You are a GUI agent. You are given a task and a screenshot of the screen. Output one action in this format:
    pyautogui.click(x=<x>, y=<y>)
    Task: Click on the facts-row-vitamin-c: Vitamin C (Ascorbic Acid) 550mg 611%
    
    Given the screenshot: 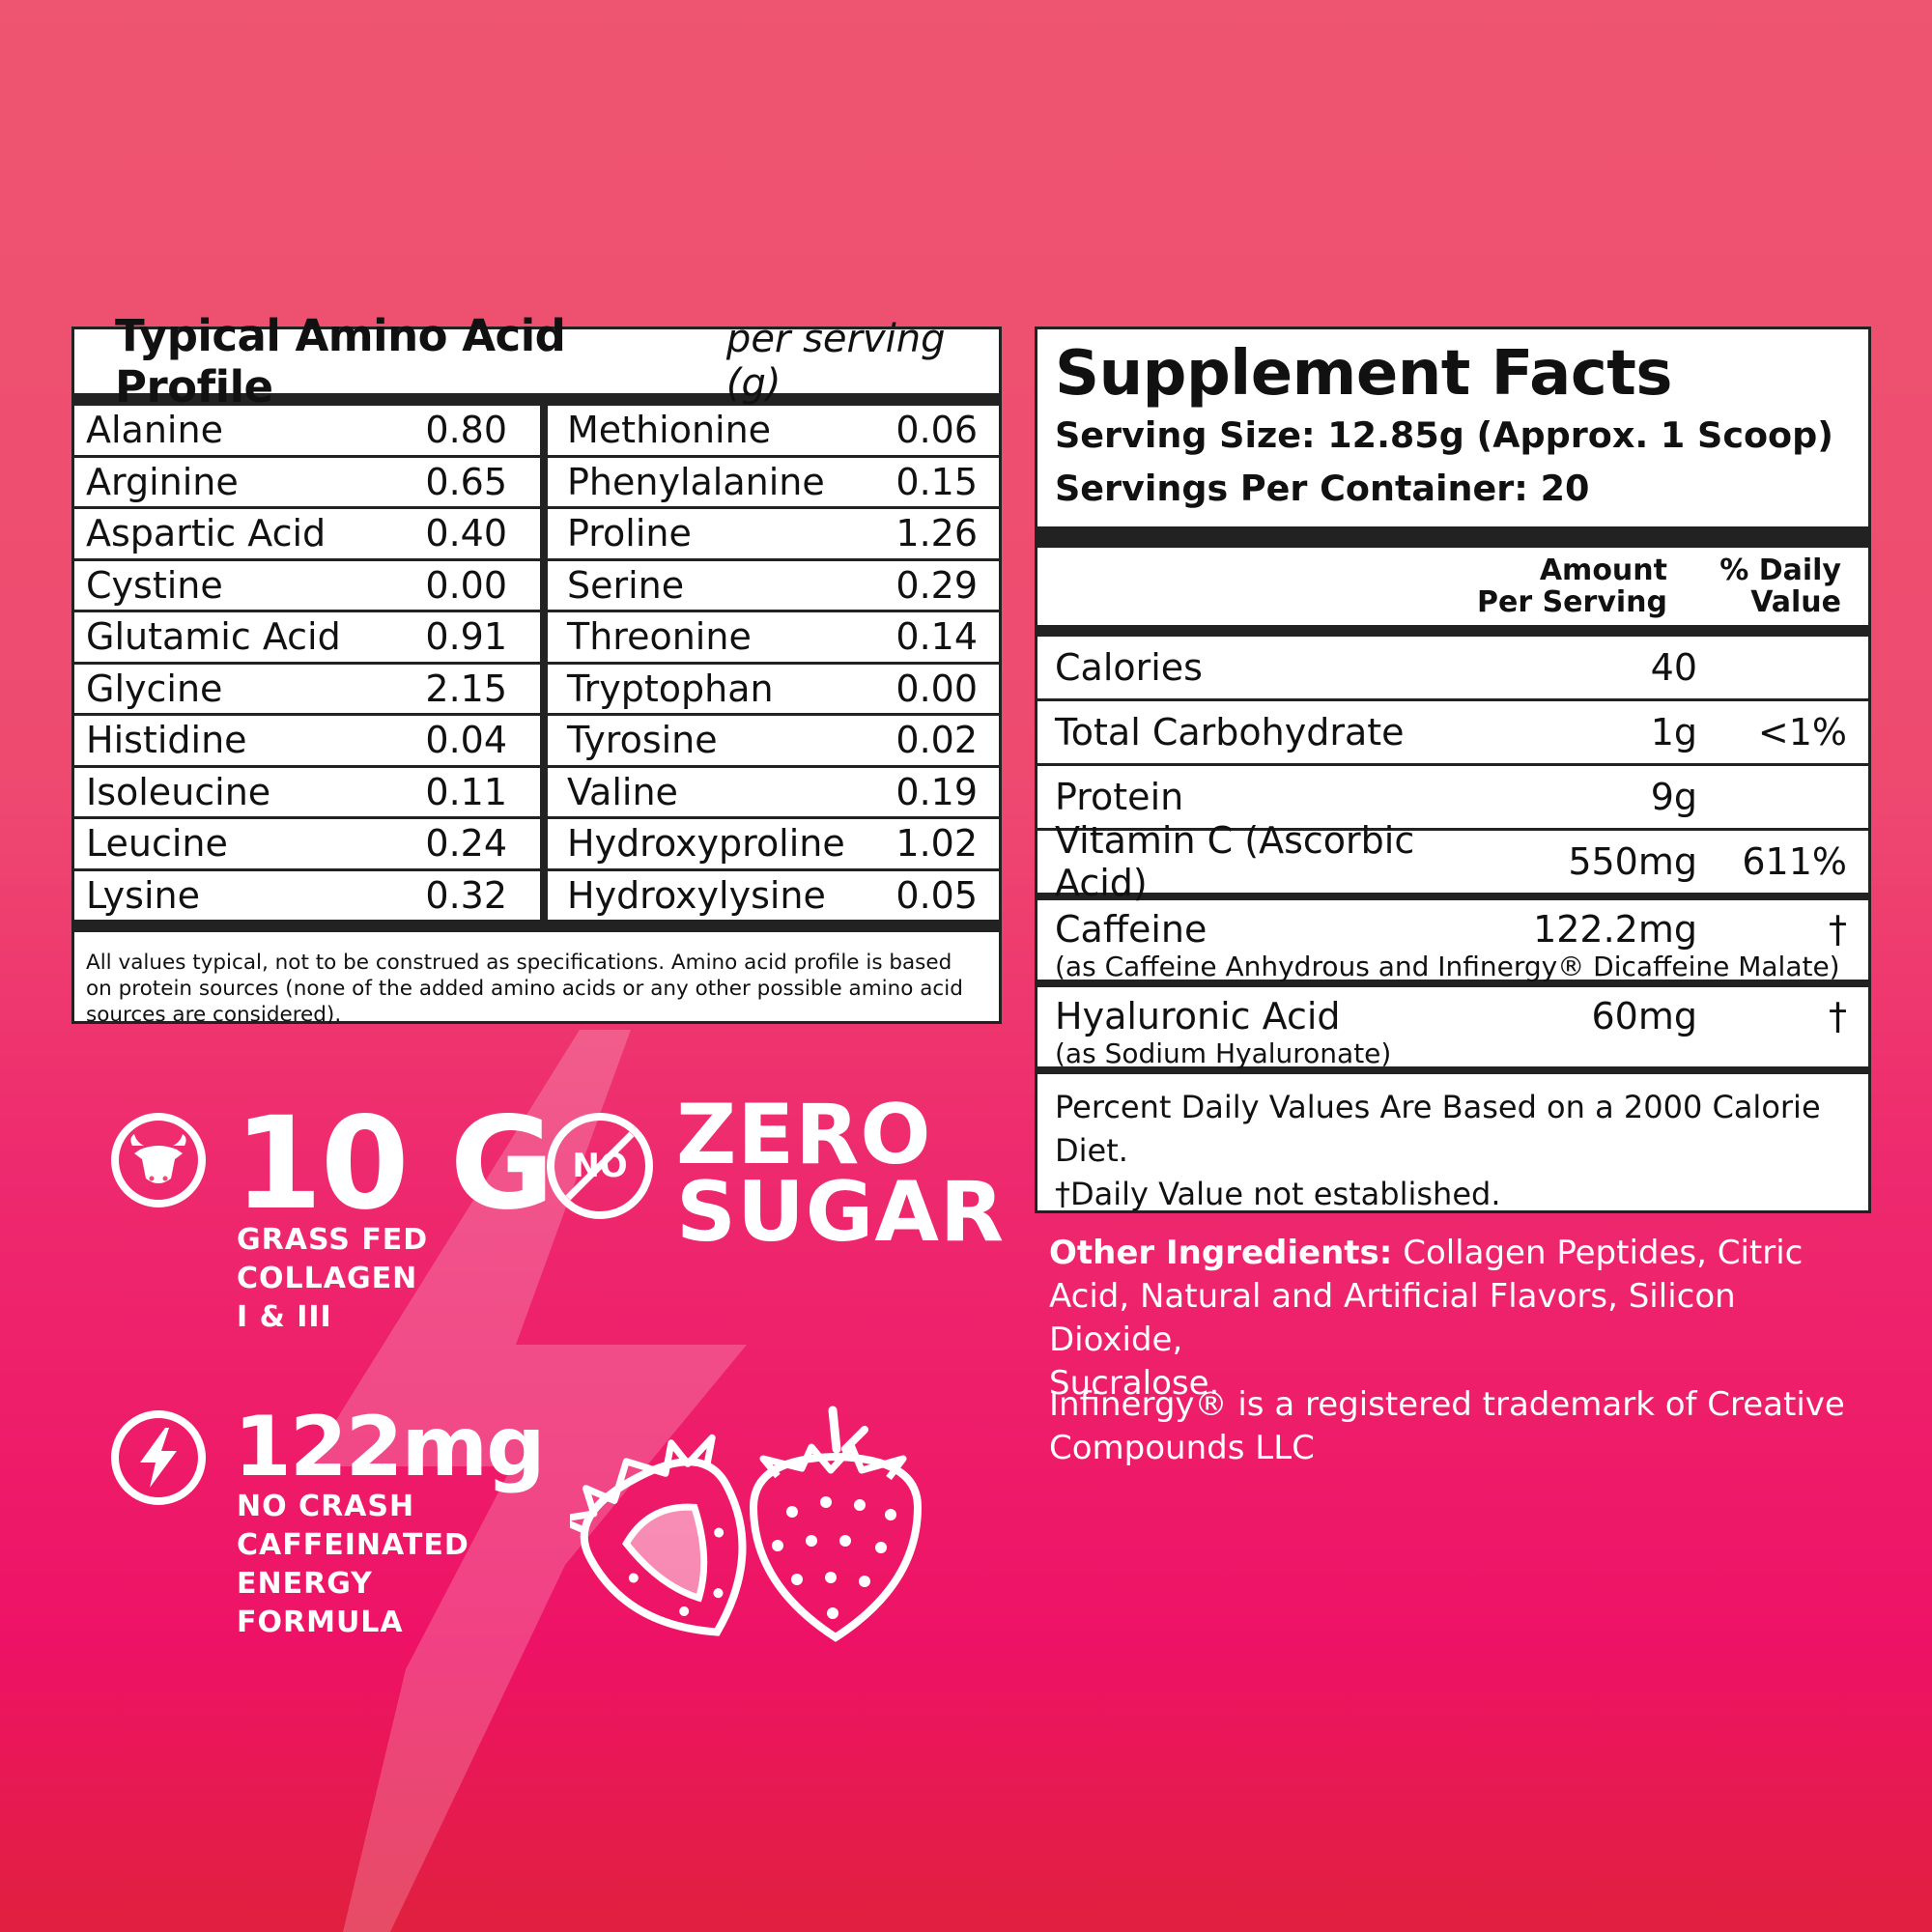 What is the action you would take?
    pyautogui.click(x=1452, y=861)
    